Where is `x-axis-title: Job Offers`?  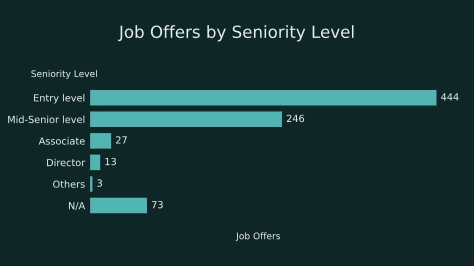 x-axis-title: Job Offers is located at coordinates (258, 237).